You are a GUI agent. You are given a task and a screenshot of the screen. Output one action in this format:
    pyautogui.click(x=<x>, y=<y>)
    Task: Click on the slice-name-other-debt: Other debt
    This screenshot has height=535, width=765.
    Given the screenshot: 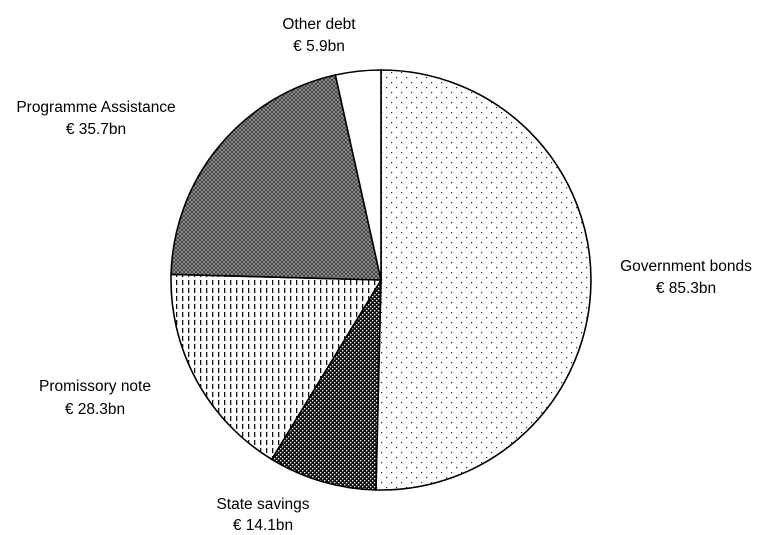 What is the action you would take?
    pyautogui.click(x=319, y=24)
    